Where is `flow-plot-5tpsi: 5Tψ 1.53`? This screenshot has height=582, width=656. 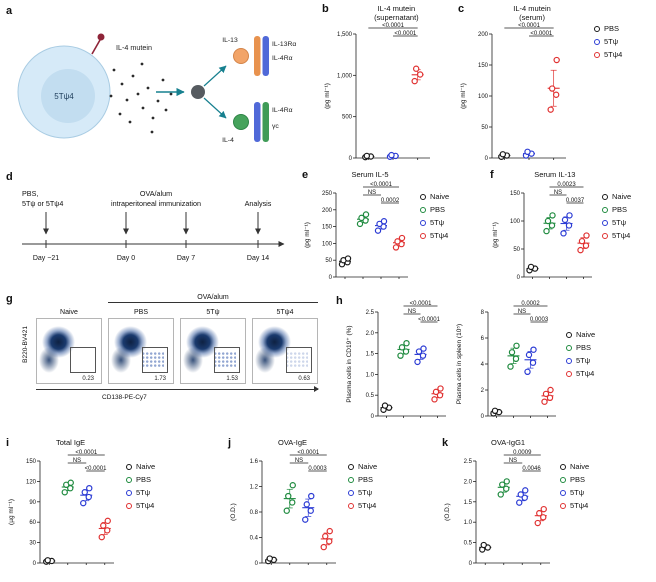
flow-plot-5tpsi: 5Tψ 1.53 is located at coordinates (213, 345).